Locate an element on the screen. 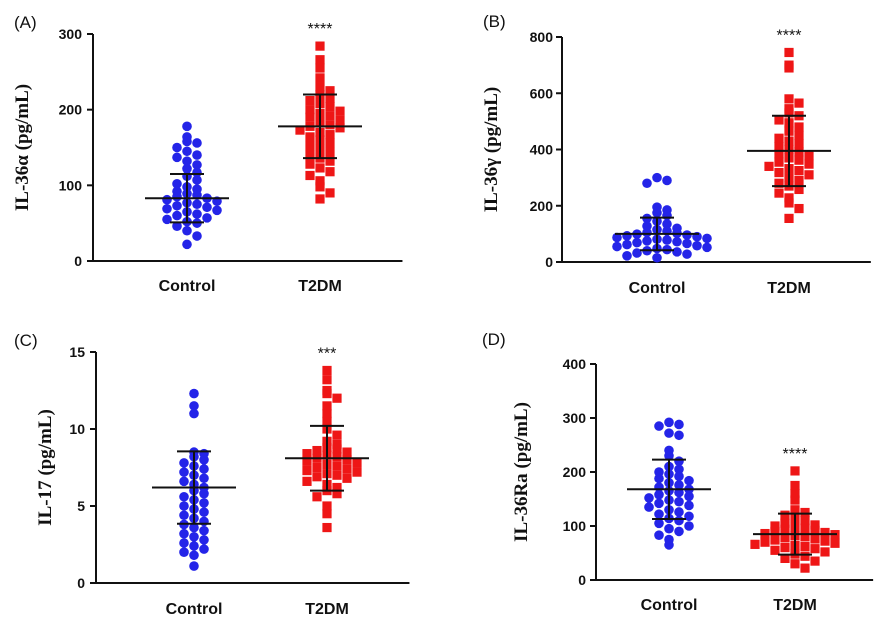  y-tick-label: 600 is located at coordinates (542, 93).